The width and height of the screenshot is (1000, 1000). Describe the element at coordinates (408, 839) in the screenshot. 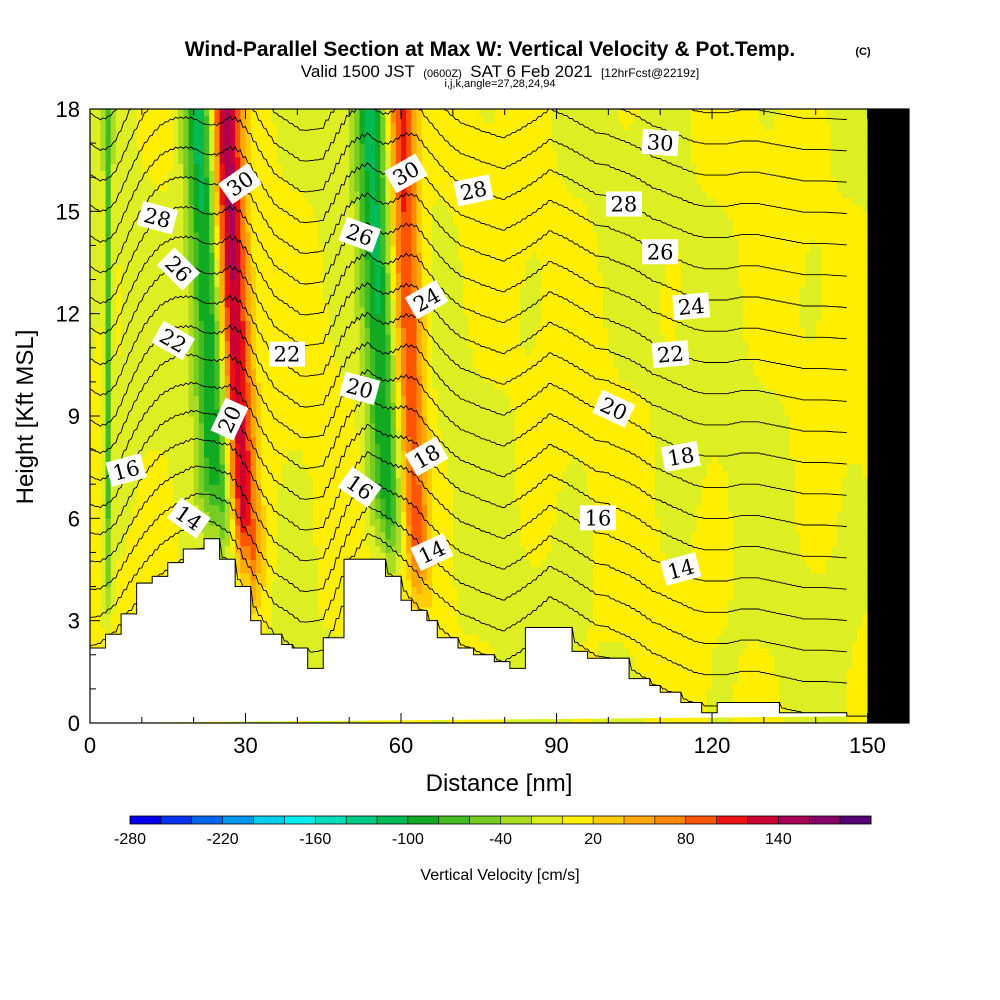

I see `colorbar-tick-label: -100` at that location.